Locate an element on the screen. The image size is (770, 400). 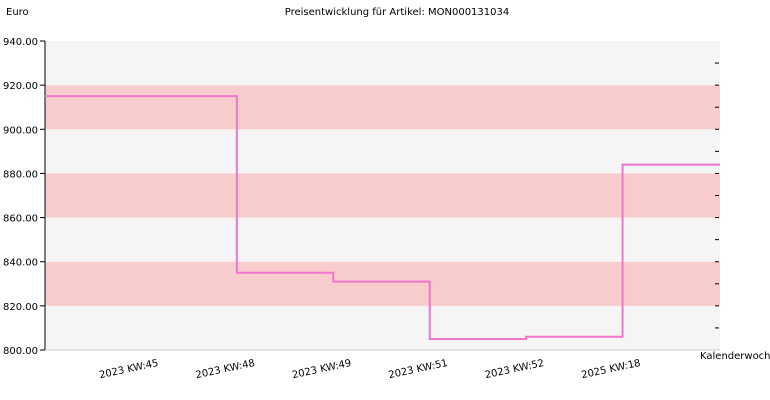
y-axis-label: Euro is located at coordinates (17, 12).